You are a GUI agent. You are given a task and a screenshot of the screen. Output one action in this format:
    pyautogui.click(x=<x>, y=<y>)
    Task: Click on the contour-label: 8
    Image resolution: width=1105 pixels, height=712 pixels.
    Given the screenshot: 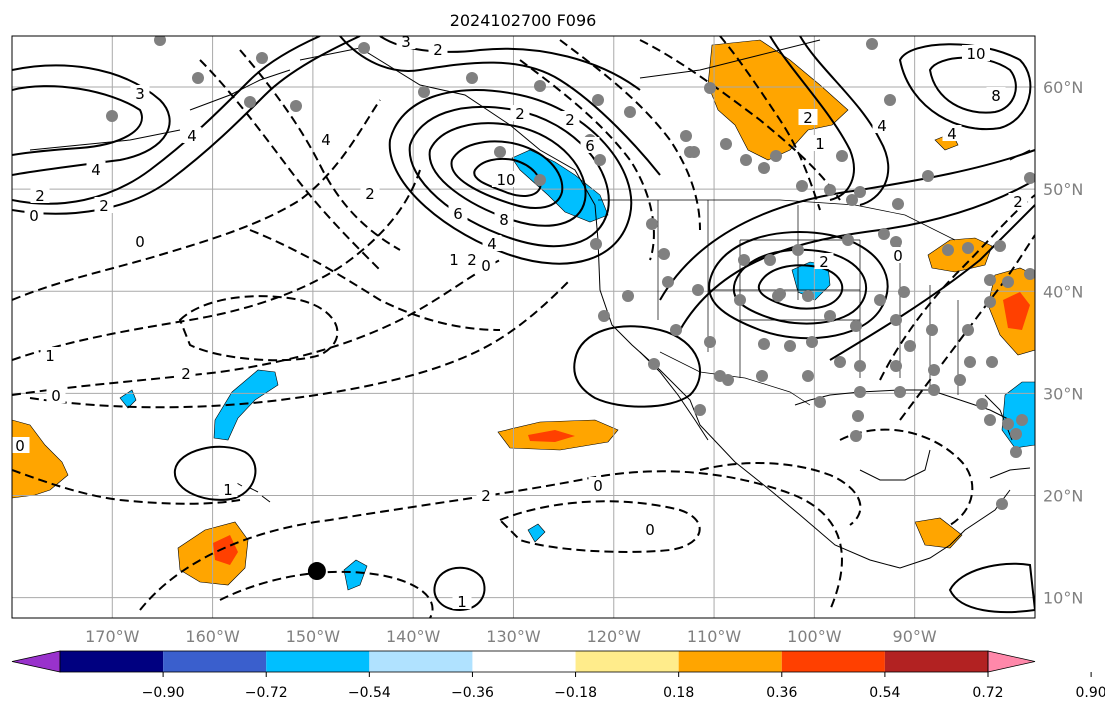 What is the action you would take?
    pyautogui.click(x=504, y=220)
    